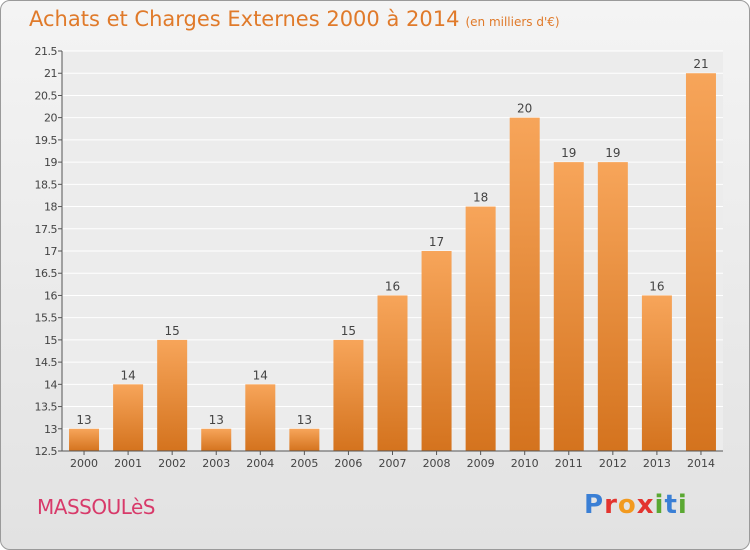 Image resolution: width=750 pixels, height=550 pixels. I want to click on logo-letter: t, so click(671, 505).